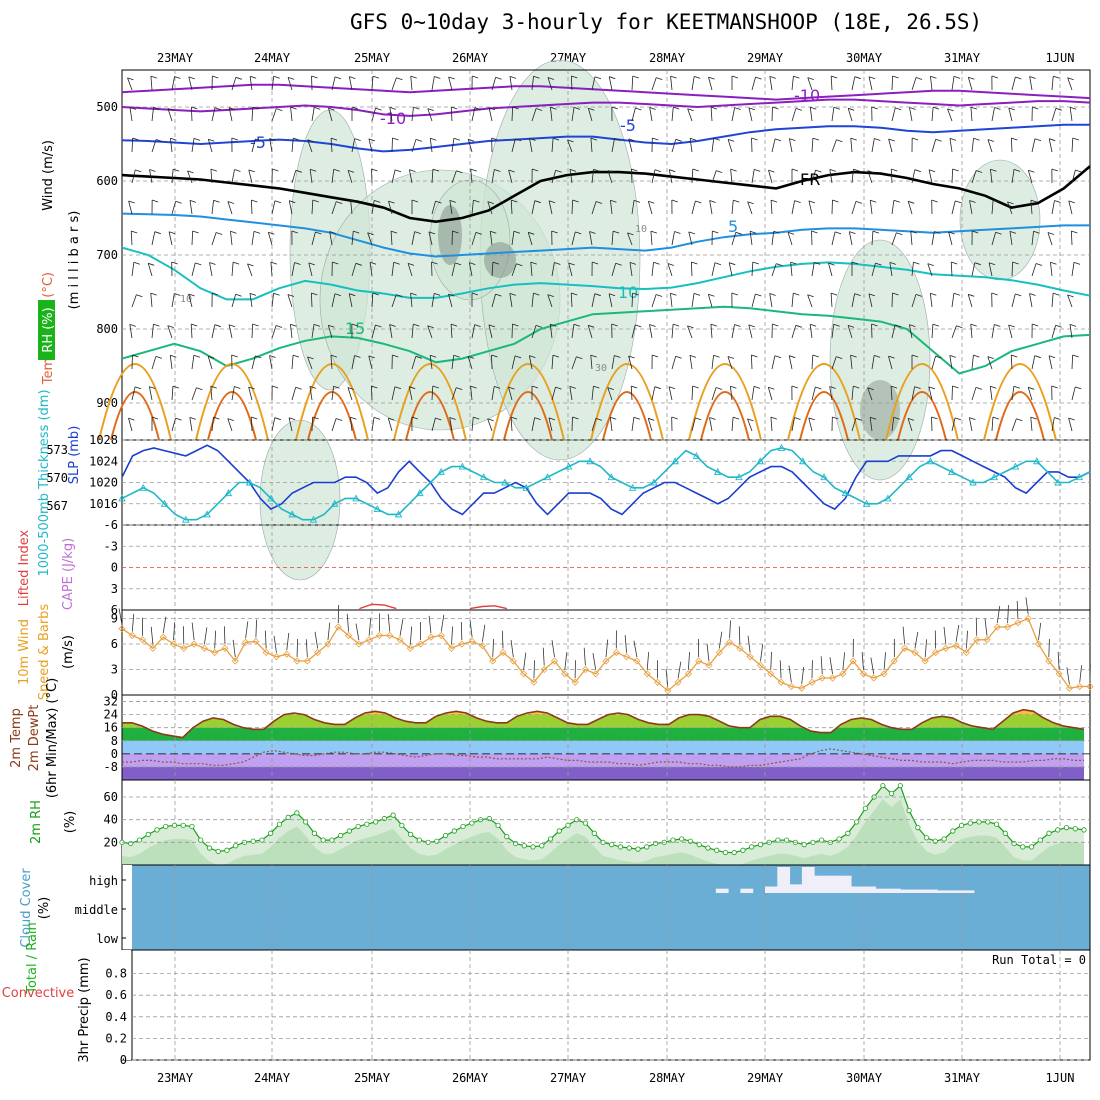 The image size is (1100, 1100). Describe the element at coordinates (1060, 58) in the screenshot. I see `top-date-label-9: 1JUN` at that location.